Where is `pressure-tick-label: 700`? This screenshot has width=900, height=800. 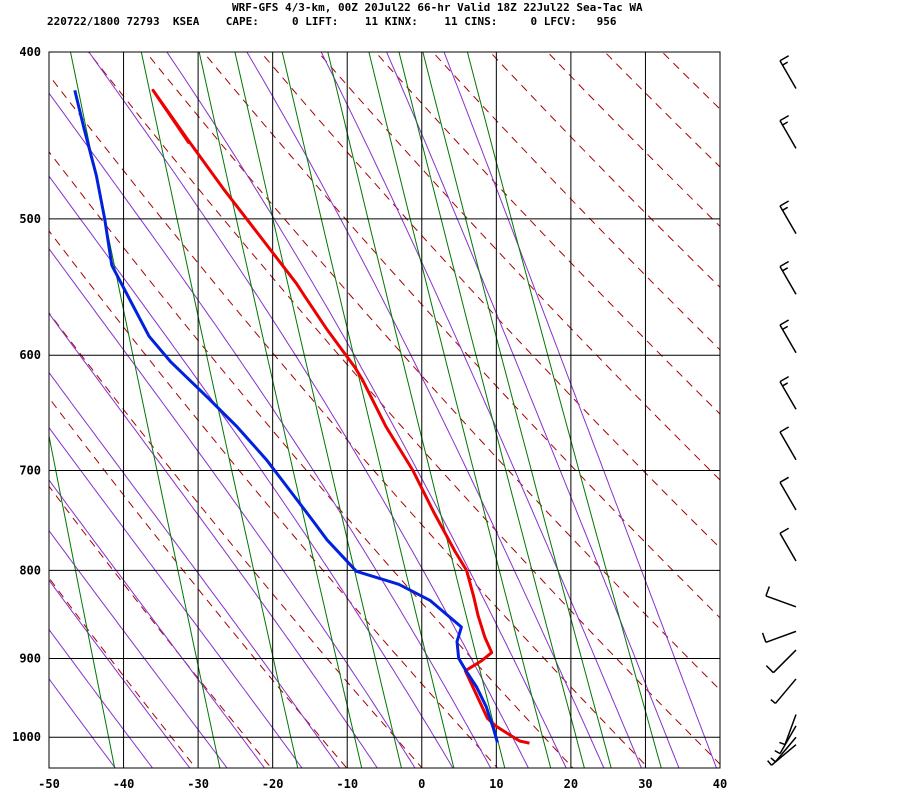
pressure-tick-label: 700 is located at coordinates (30, 470).